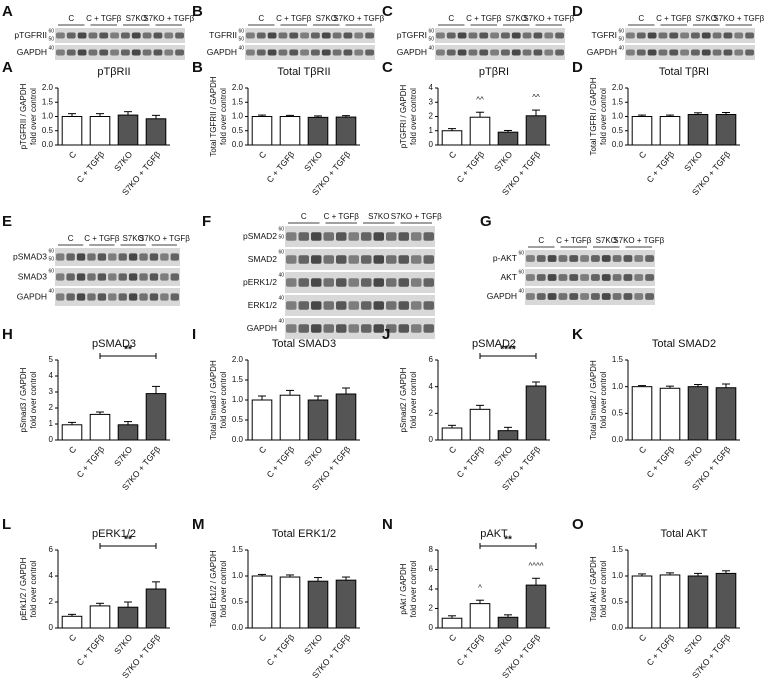 The height and width of the screenshot is (691, 764). What do you see at coordinates (7, 221) in the screenshot?
I see `panel-letter: E` at bounding box center [7, 221].